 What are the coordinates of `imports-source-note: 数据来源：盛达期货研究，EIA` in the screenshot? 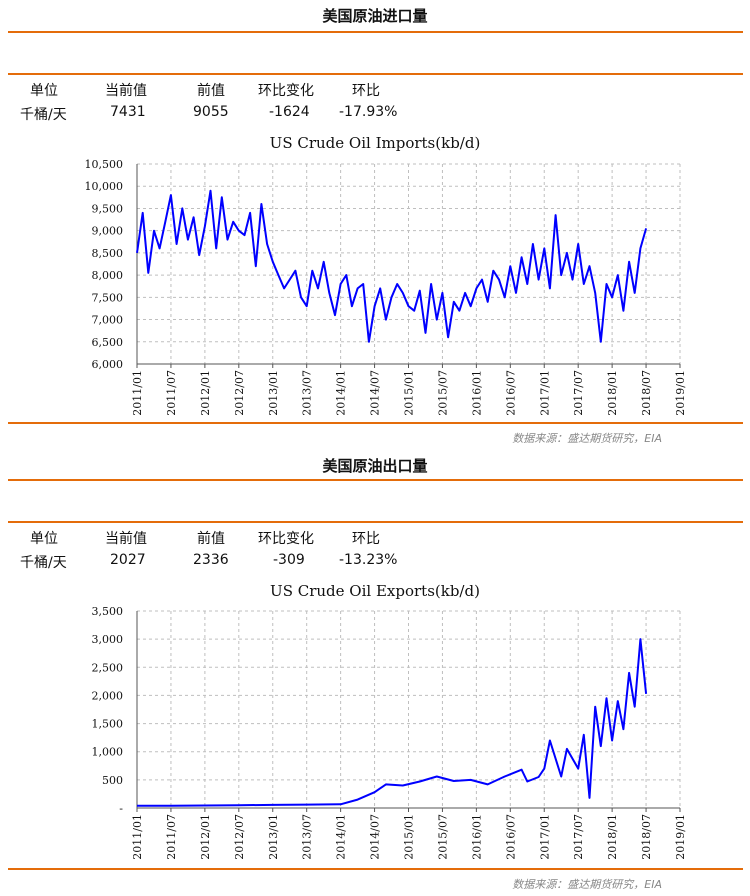 It's located at (587, 438).